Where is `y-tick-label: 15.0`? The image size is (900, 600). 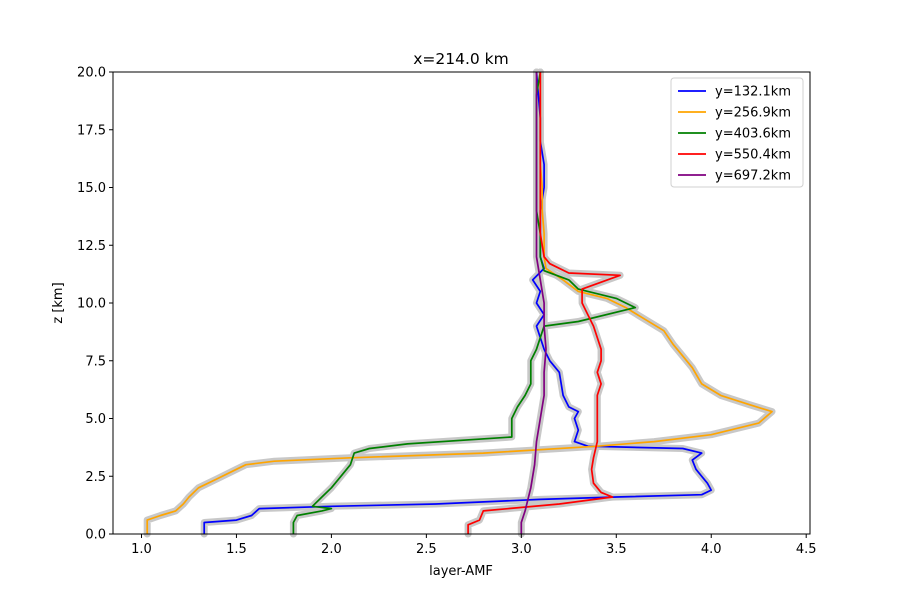
y-tick-label: 15.0 is located at coordinates (91, 188).